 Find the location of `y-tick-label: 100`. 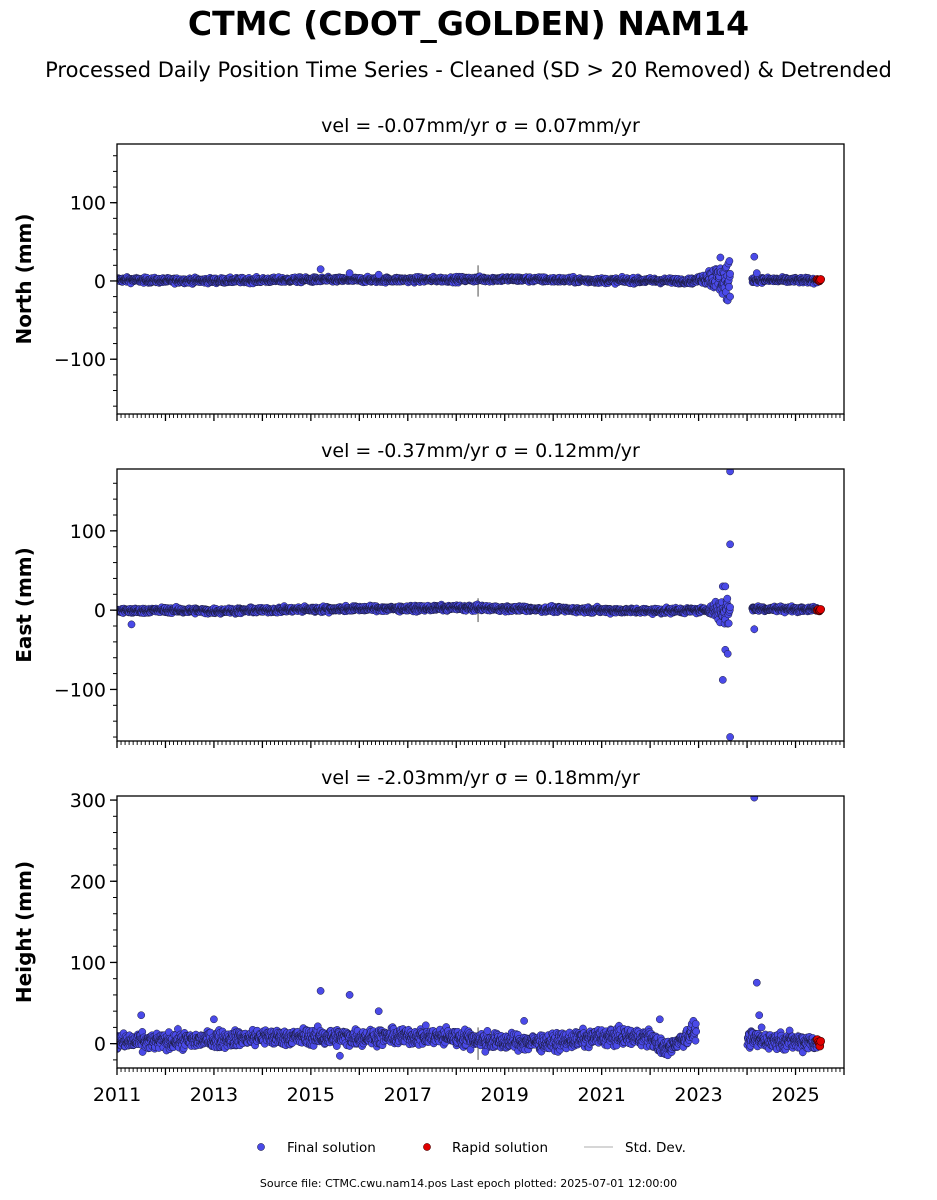

y-tick-label: 100 is located at coordinates (88, 204).